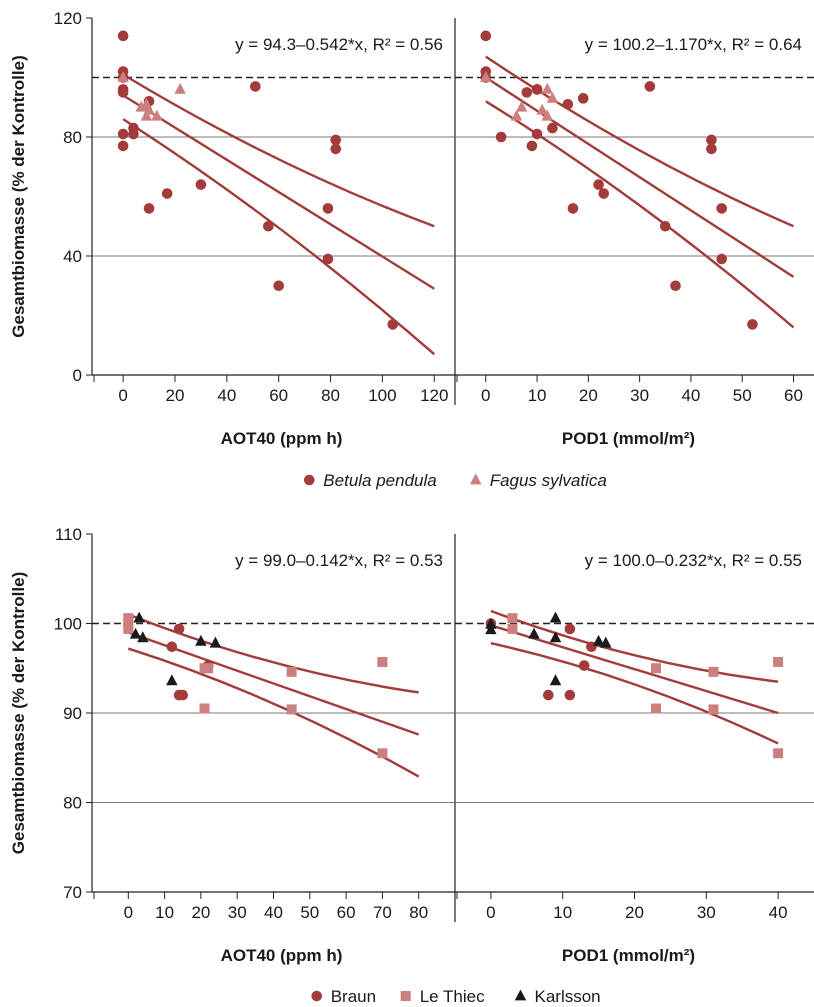 The image size is (814, 1007). Describe the element at coordinates (382, 912) in the screenshot. I see `x-tick-label: 70` at that location.